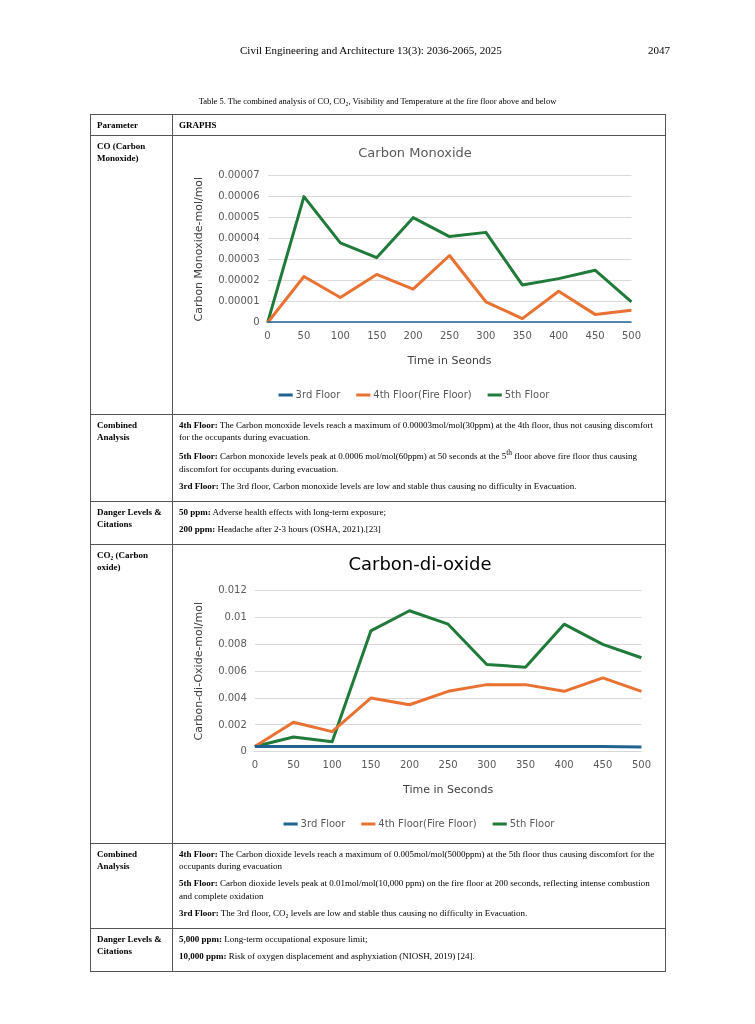 The height and width of the screenshot is (1024, 755). I want to click on y-axis-title: Carbon-di-Oxide-mol/mol, so click(199, 671).